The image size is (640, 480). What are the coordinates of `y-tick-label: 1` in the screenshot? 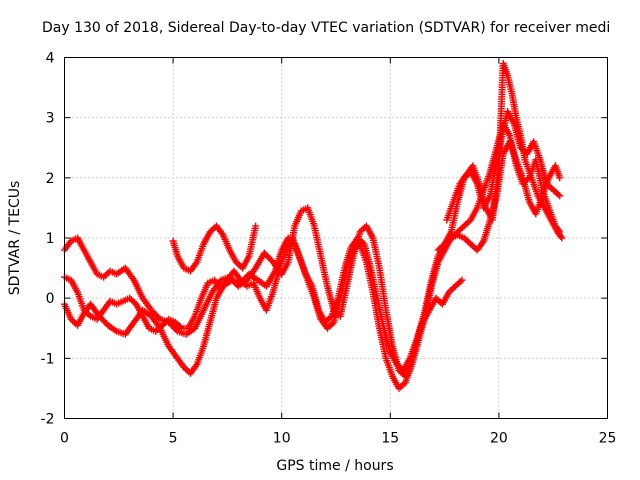 It's located at (50, 239).